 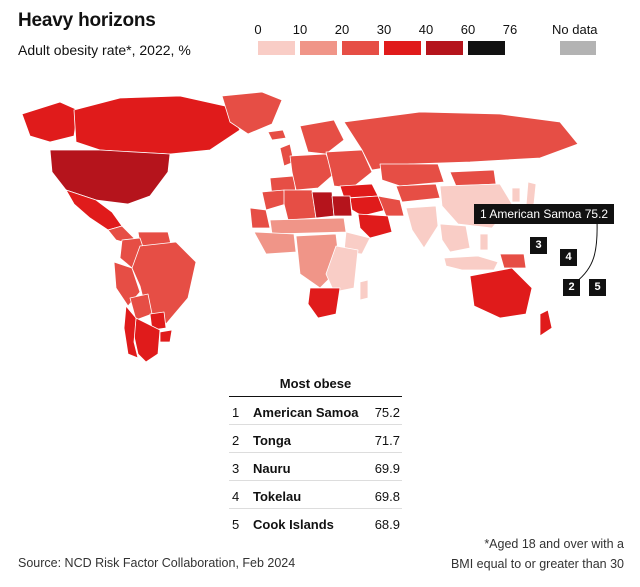 What do you see at coordinates (252, 113) in the screenshot?
I see `map-region-greenland` at bounding box center [252, 113].